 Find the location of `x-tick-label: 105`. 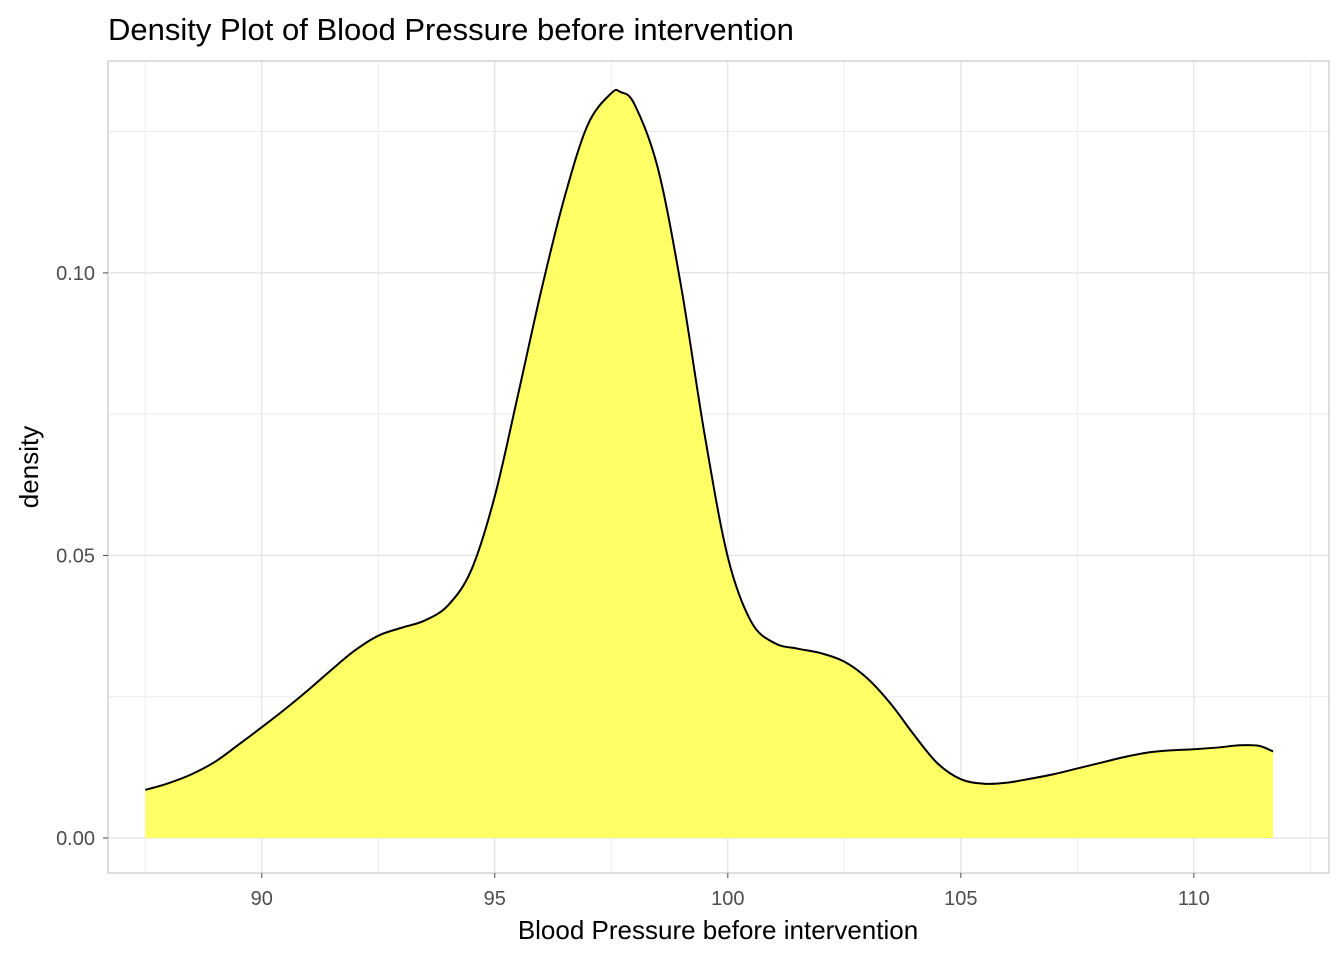

x-tick-label: 105 is located at coordinates (960, 899).